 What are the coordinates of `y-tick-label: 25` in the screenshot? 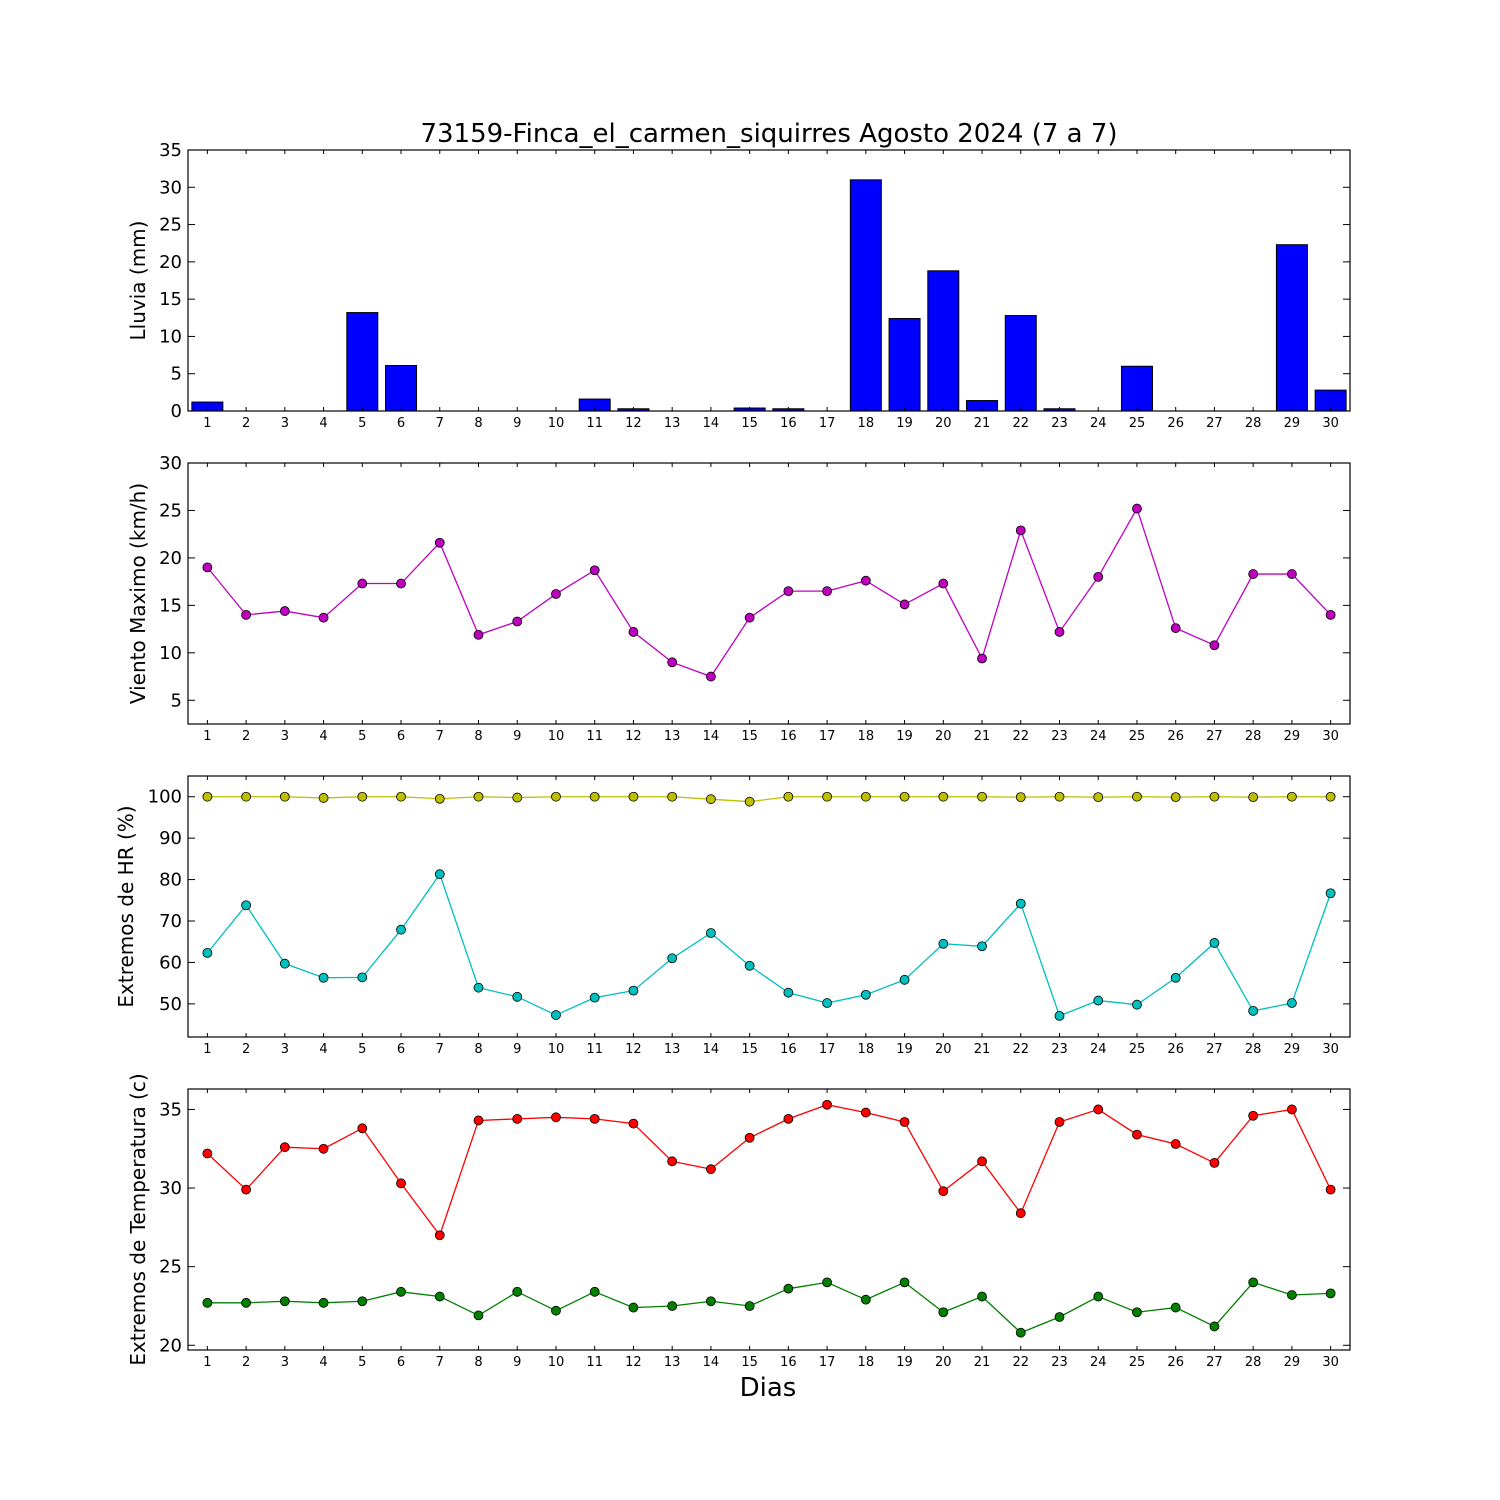 It's located at (170, 510).